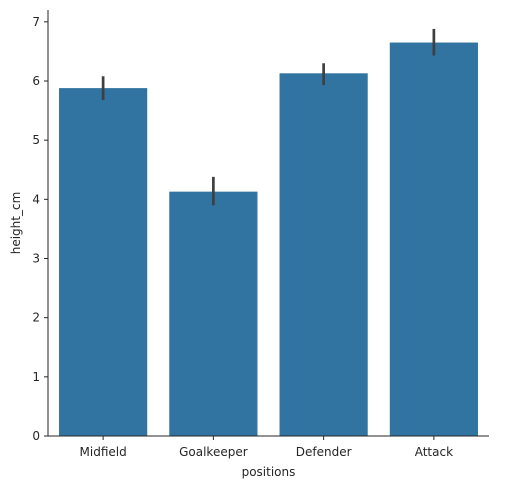  I want to click on y-tick-label: 2, so click(36, 318).